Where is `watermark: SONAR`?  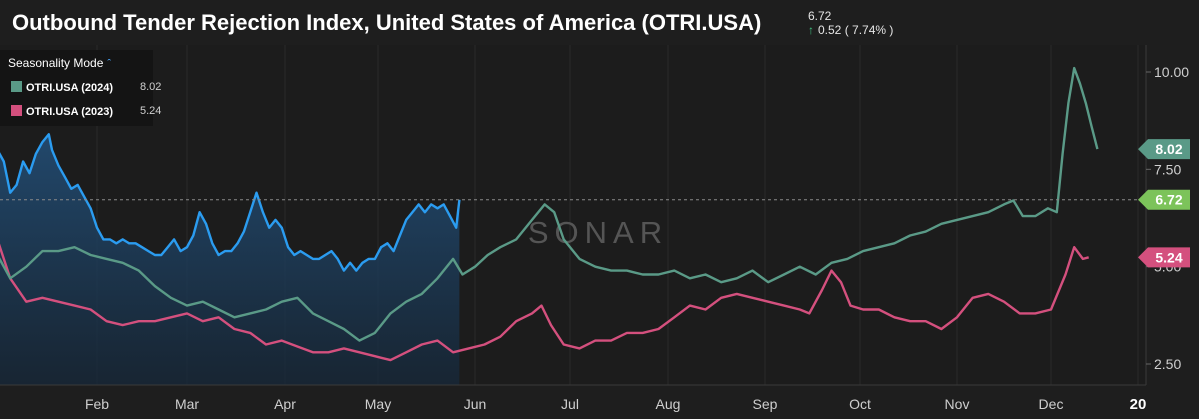 watermark: SONAR is located at coordinates (598, 232).